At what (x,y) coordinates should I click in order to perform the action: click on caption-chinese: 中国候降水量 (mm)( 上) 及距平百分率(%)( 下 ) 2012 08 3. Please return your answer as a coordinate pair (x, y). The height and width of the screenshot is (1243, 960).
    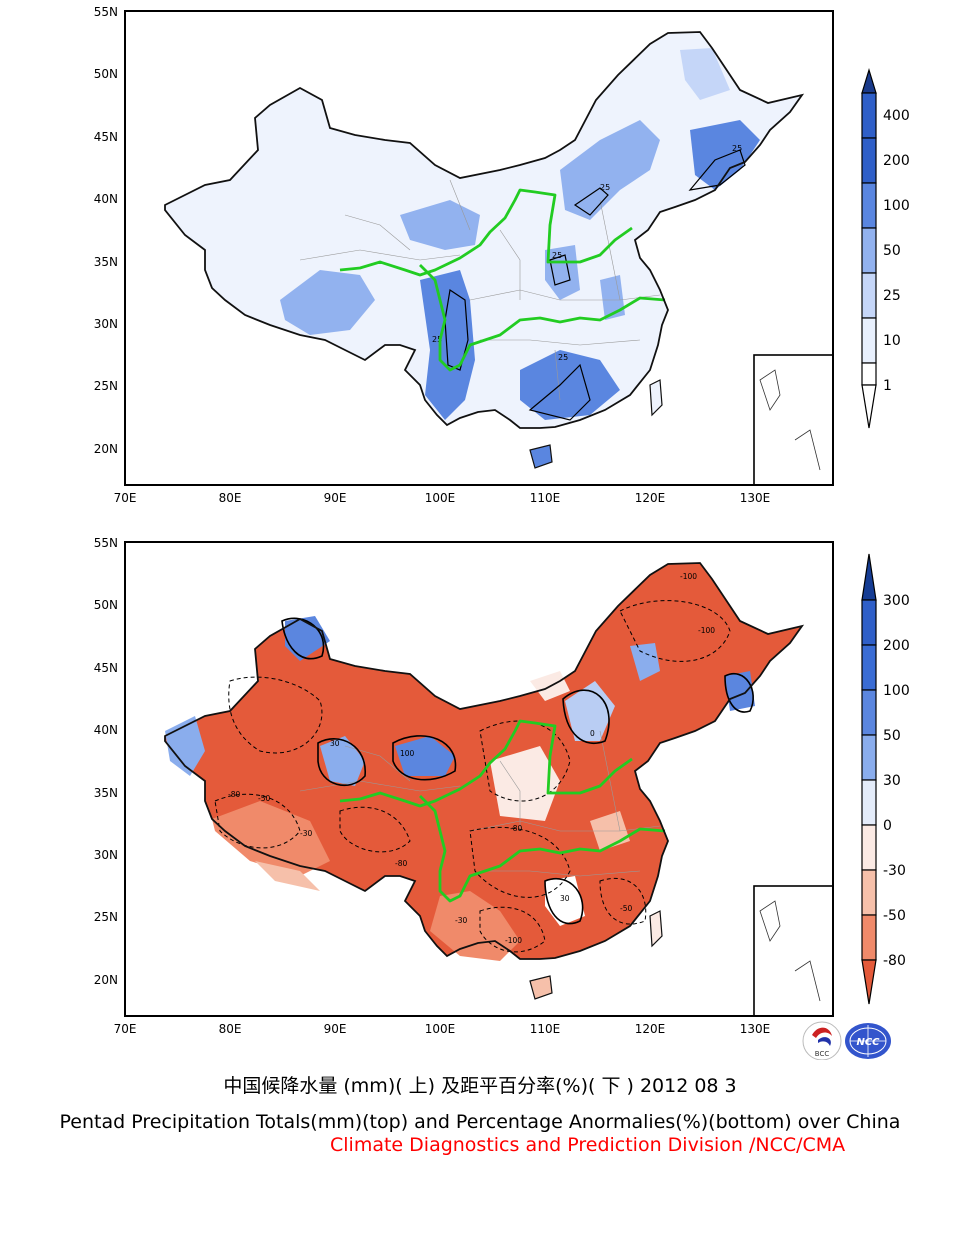
    Looking at the image, I should click on (480, 1086).